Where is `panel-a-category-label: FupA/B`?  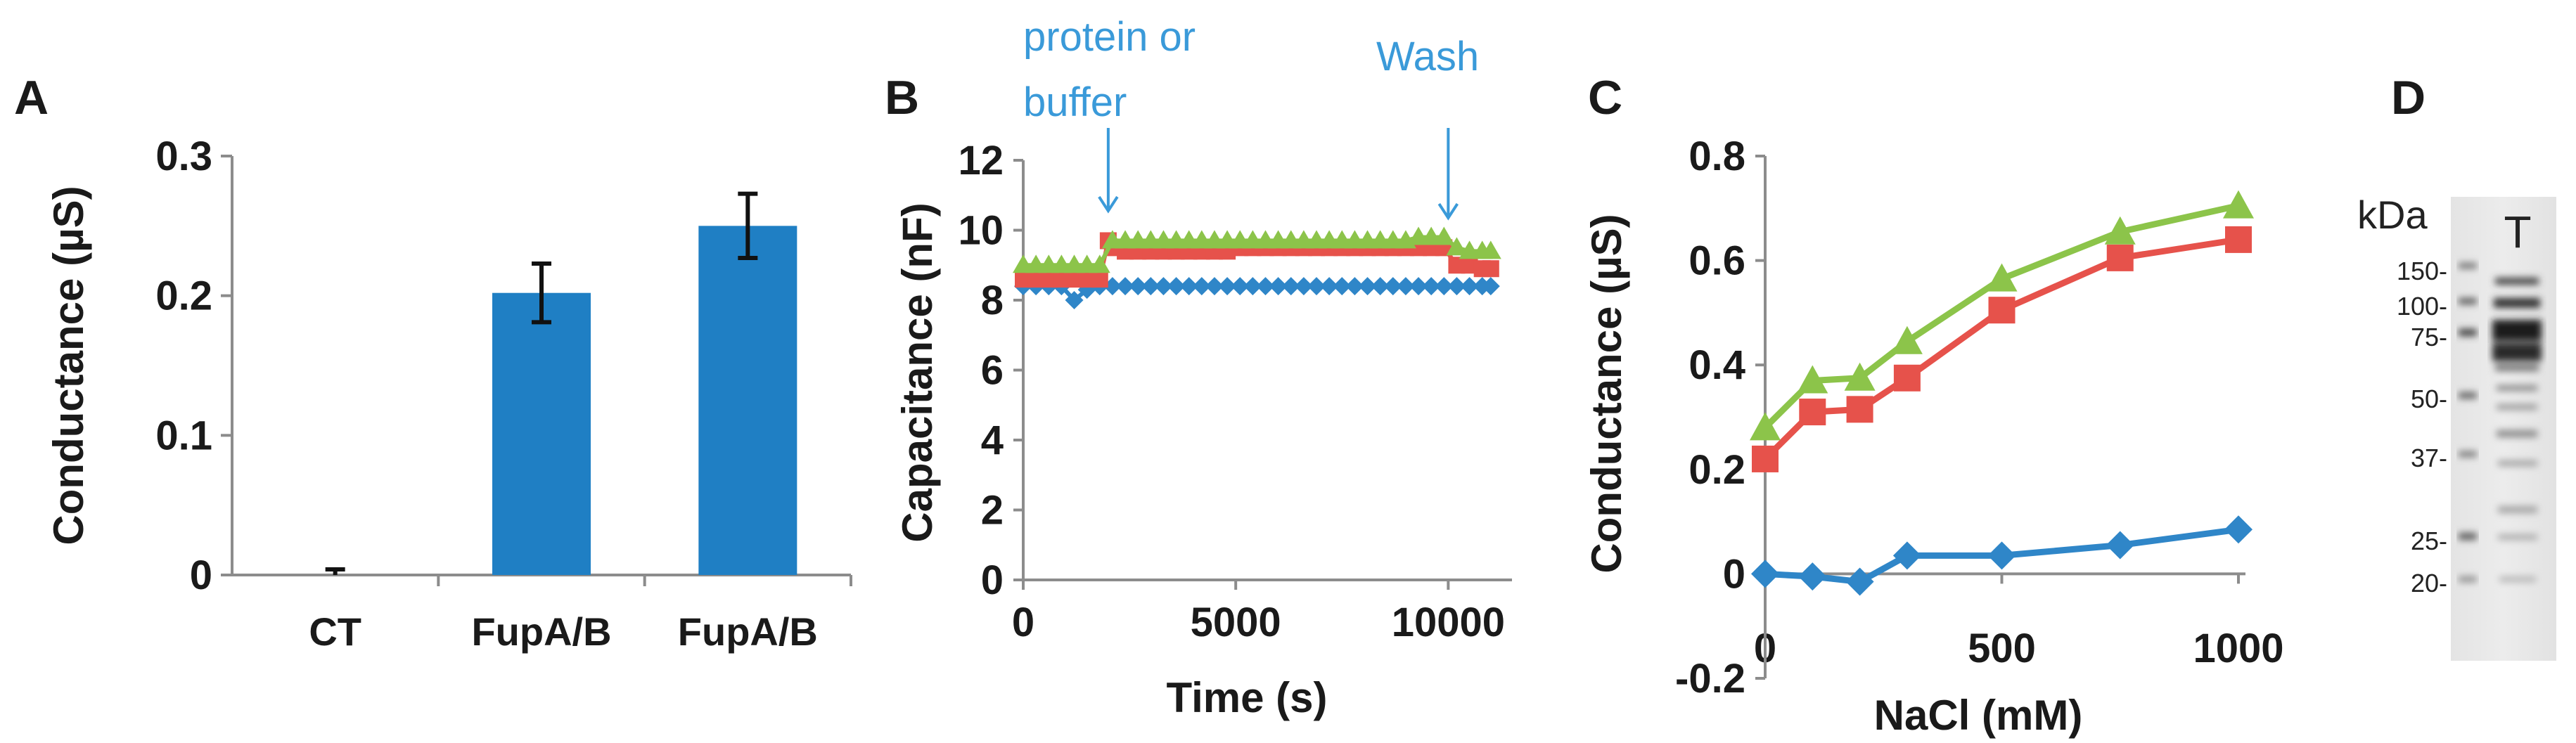 panel-a-category-label: FupA/B is located at coordinates (541, 631).